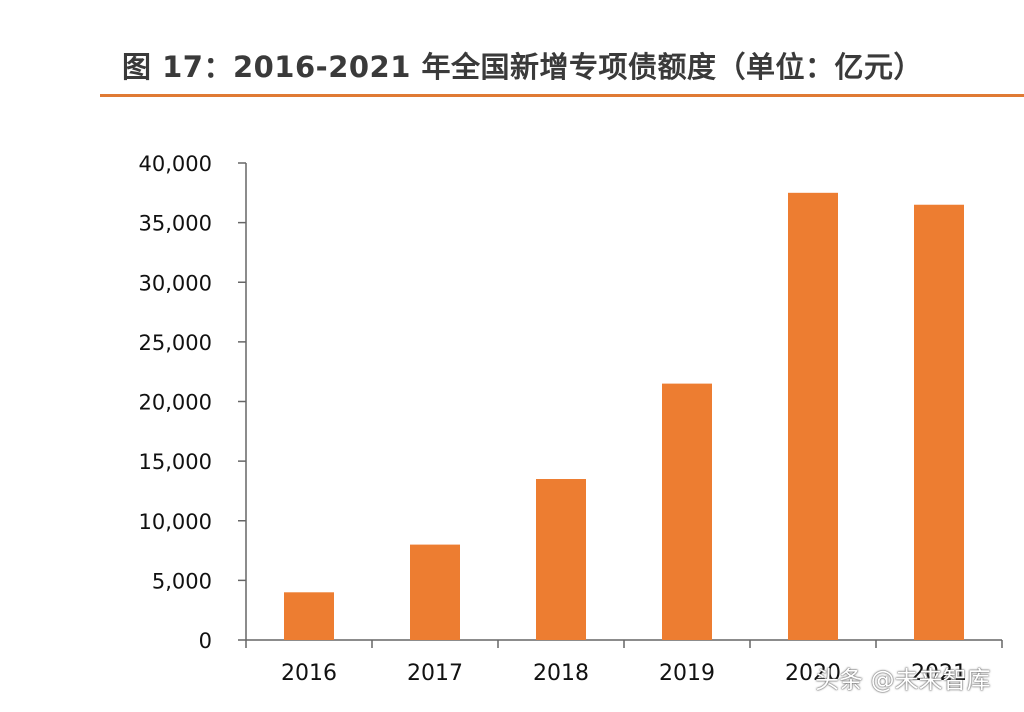 The width and height of the screenshot is (1024, 712). I want to click on y-tick-label: 25,000, so click(175, 343).